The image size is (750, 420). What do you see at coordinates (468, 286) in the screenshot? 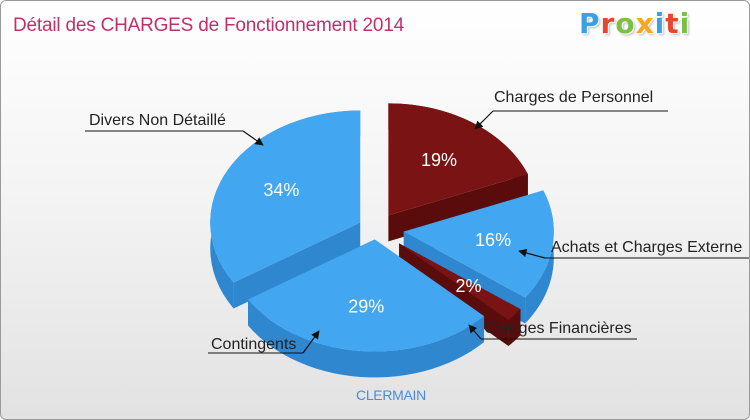
I see `slice-percent-label: 2%` at bounding box center [468, 286].